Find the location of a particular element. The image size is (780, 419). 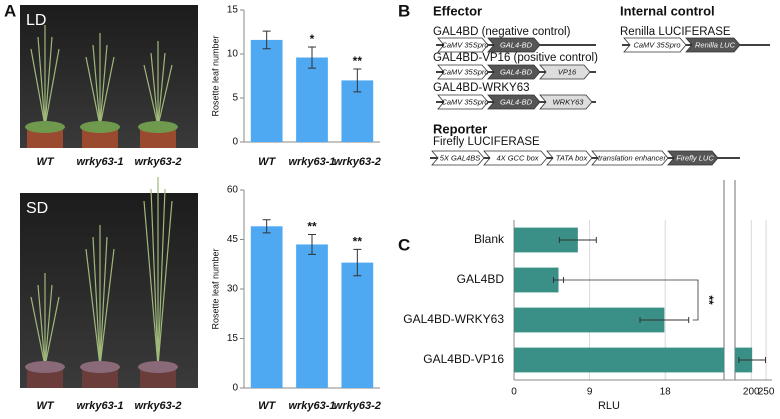

construct-name: GAL4BD (negative control) is located at coordinates (502, 32).